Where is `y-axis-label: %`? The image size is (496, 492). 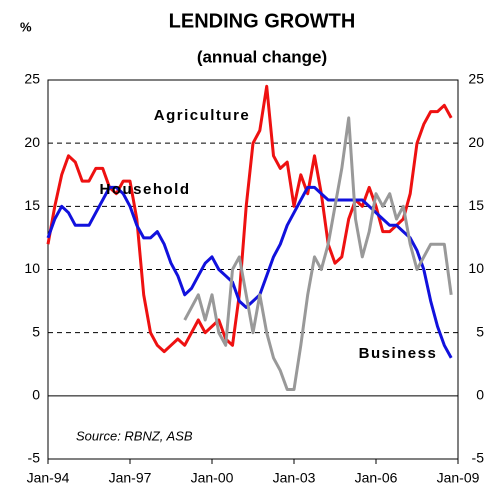 y-axis-label: % is located at coordinates (26, 26).